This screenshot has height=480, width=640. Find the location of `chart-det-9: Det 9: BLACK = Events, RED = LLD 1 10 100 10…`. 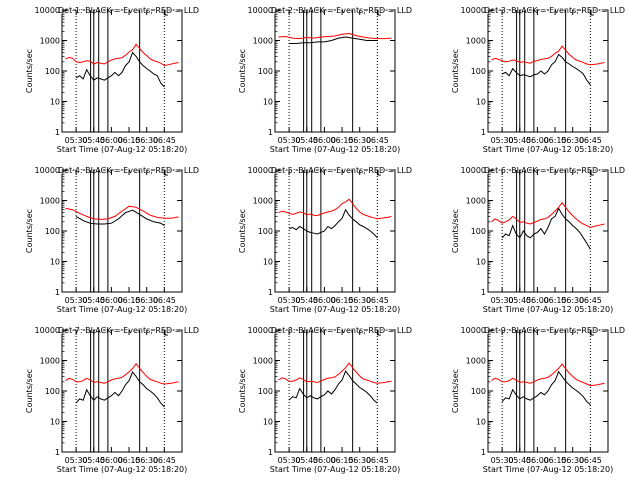

chart-det-9: Det 9: BLACK = Events, RED = LLD 1 10 100 10… is located at coordinates (538, 399).